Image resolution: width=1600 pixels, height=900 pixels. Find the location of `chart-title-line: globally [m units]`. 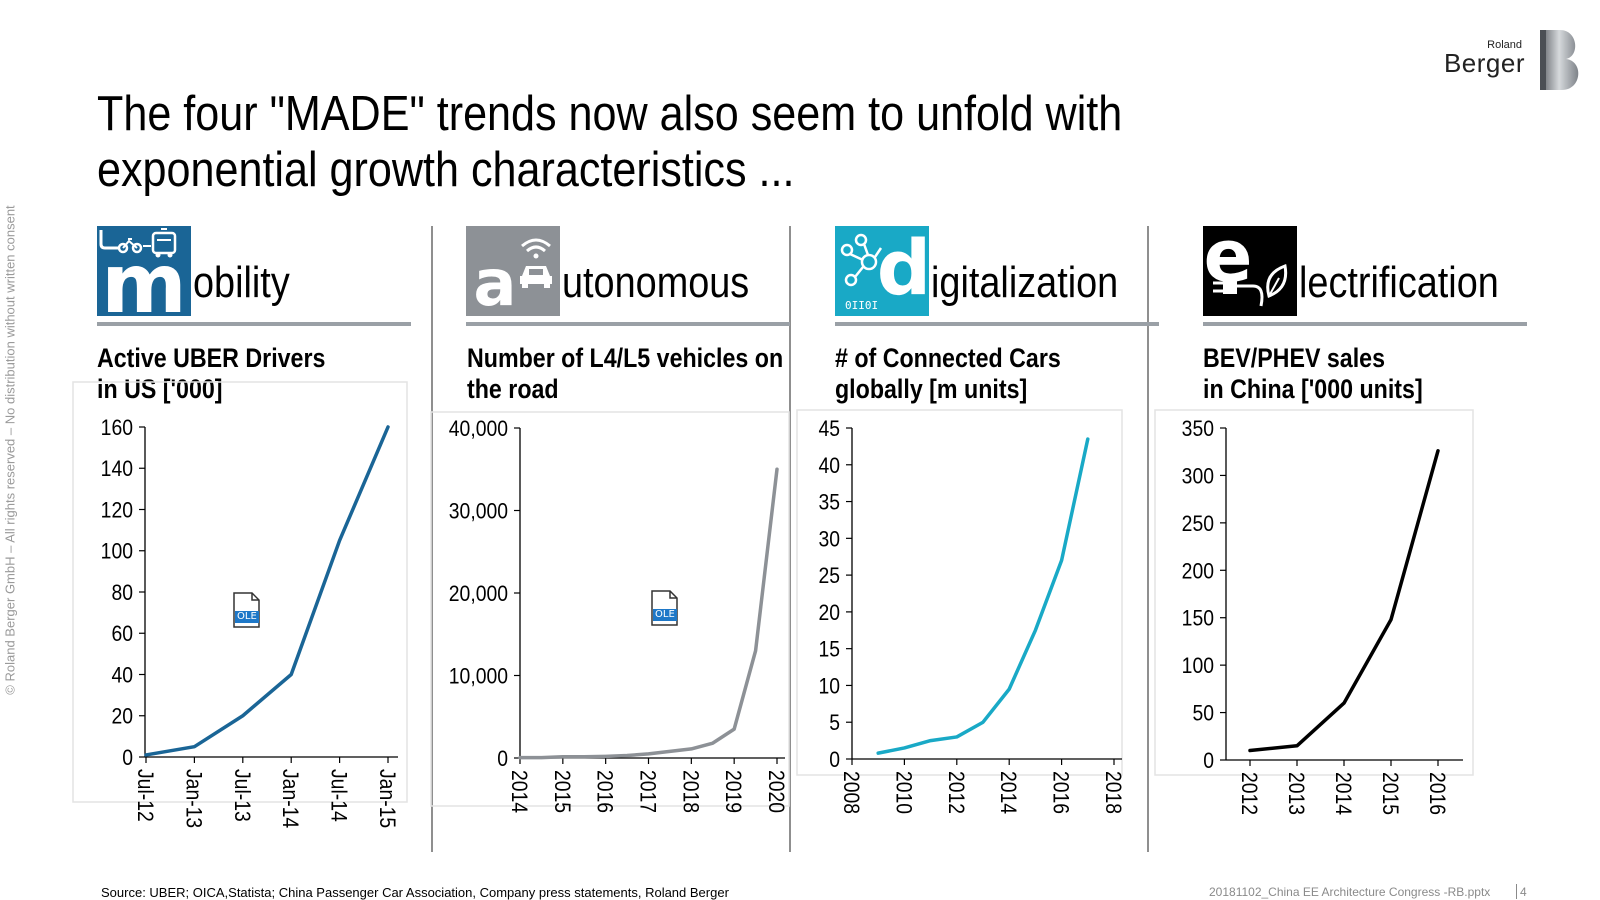

chart-title-line: globally [m units] is located at coordinates (931, 389).